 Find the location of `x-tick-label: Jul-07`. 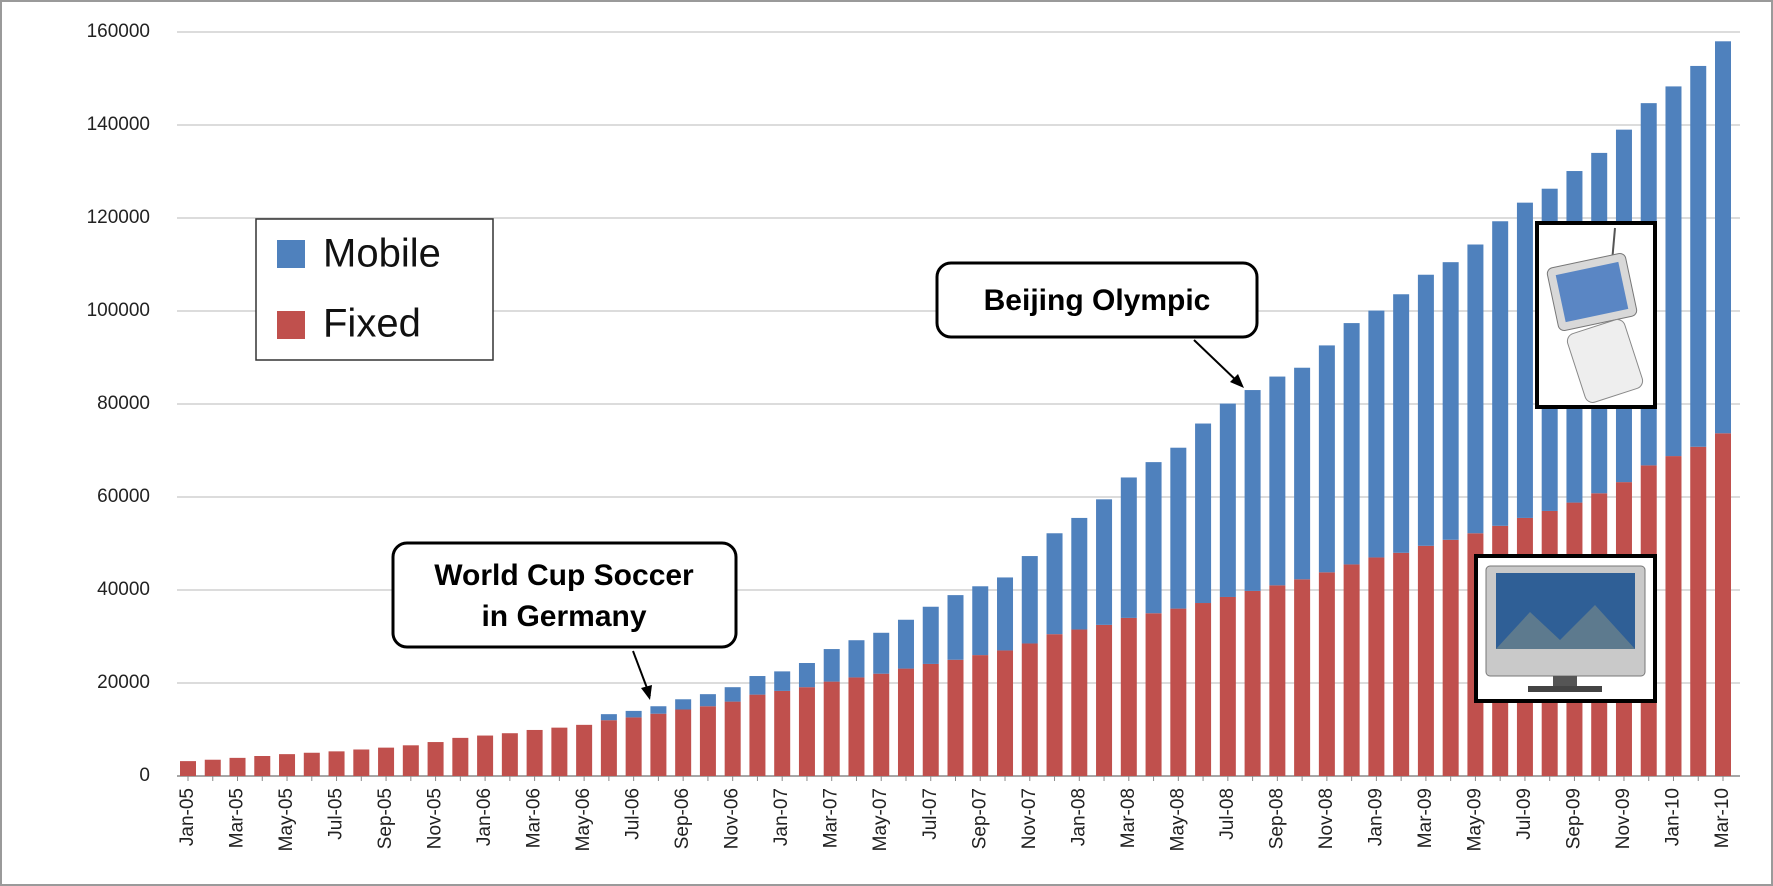

x-tick-label: Jul-07 is located at coordinates (930, 814).